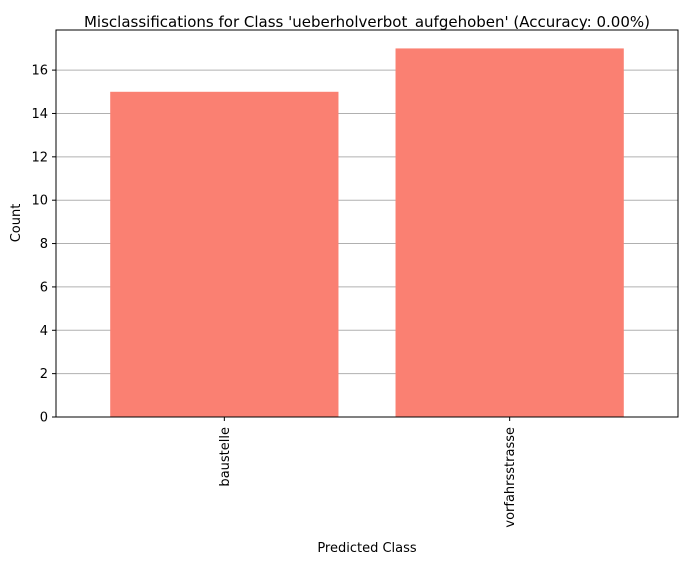 The height and width of the screenshot is (568, 690). Describe the element at coordinates (39, 71) in the screenshot. I see `y-tick-label: 16` at that location.